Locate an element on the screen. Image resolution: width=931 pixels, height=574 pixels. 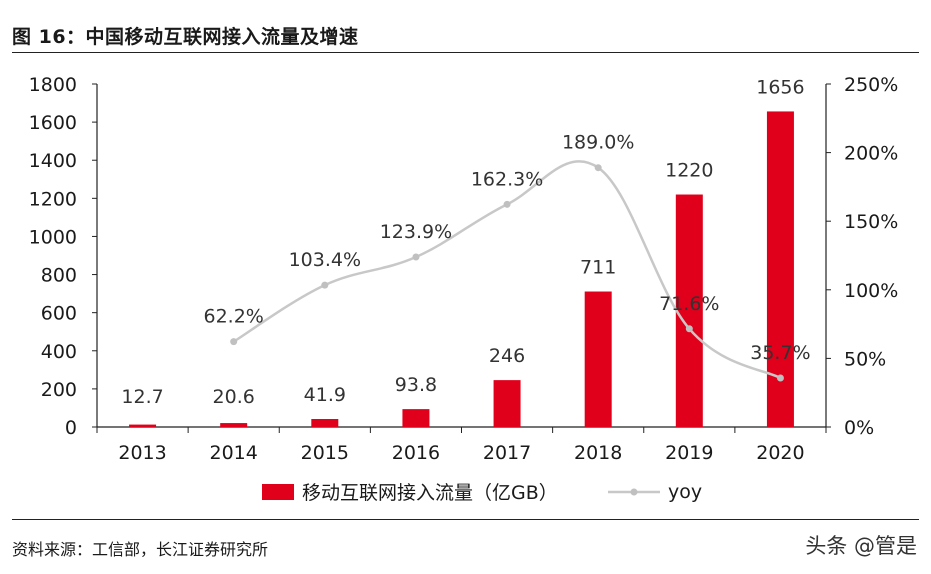
x-tick-label: 2013 is located at coordinates (142, 453).